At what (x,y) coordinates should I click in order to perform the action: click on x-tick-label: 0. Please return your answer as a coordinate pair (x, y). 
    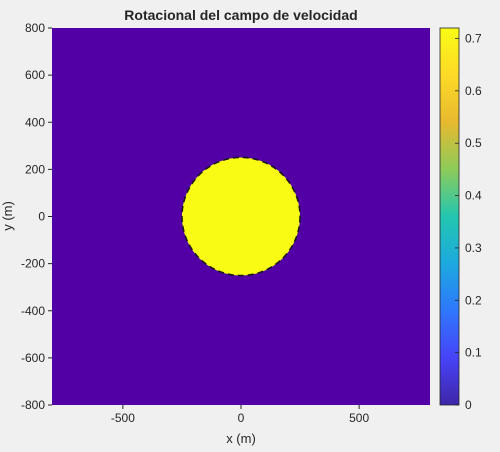
    Looking at the image, I should click on (241, 418).